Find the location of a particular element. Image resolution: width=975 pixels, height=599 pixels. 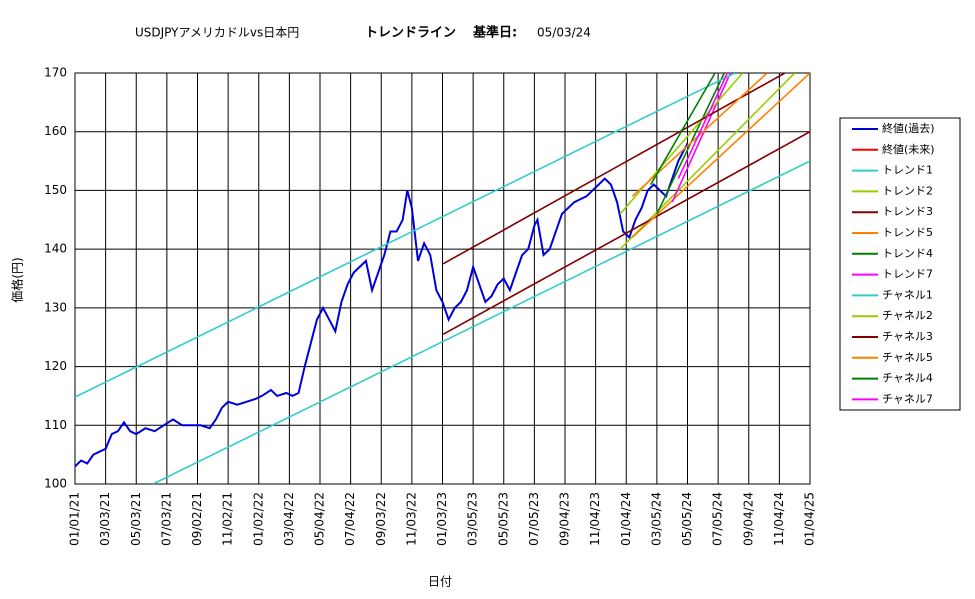

legend-label: トレンド5 is located at coordinates (907, 232).